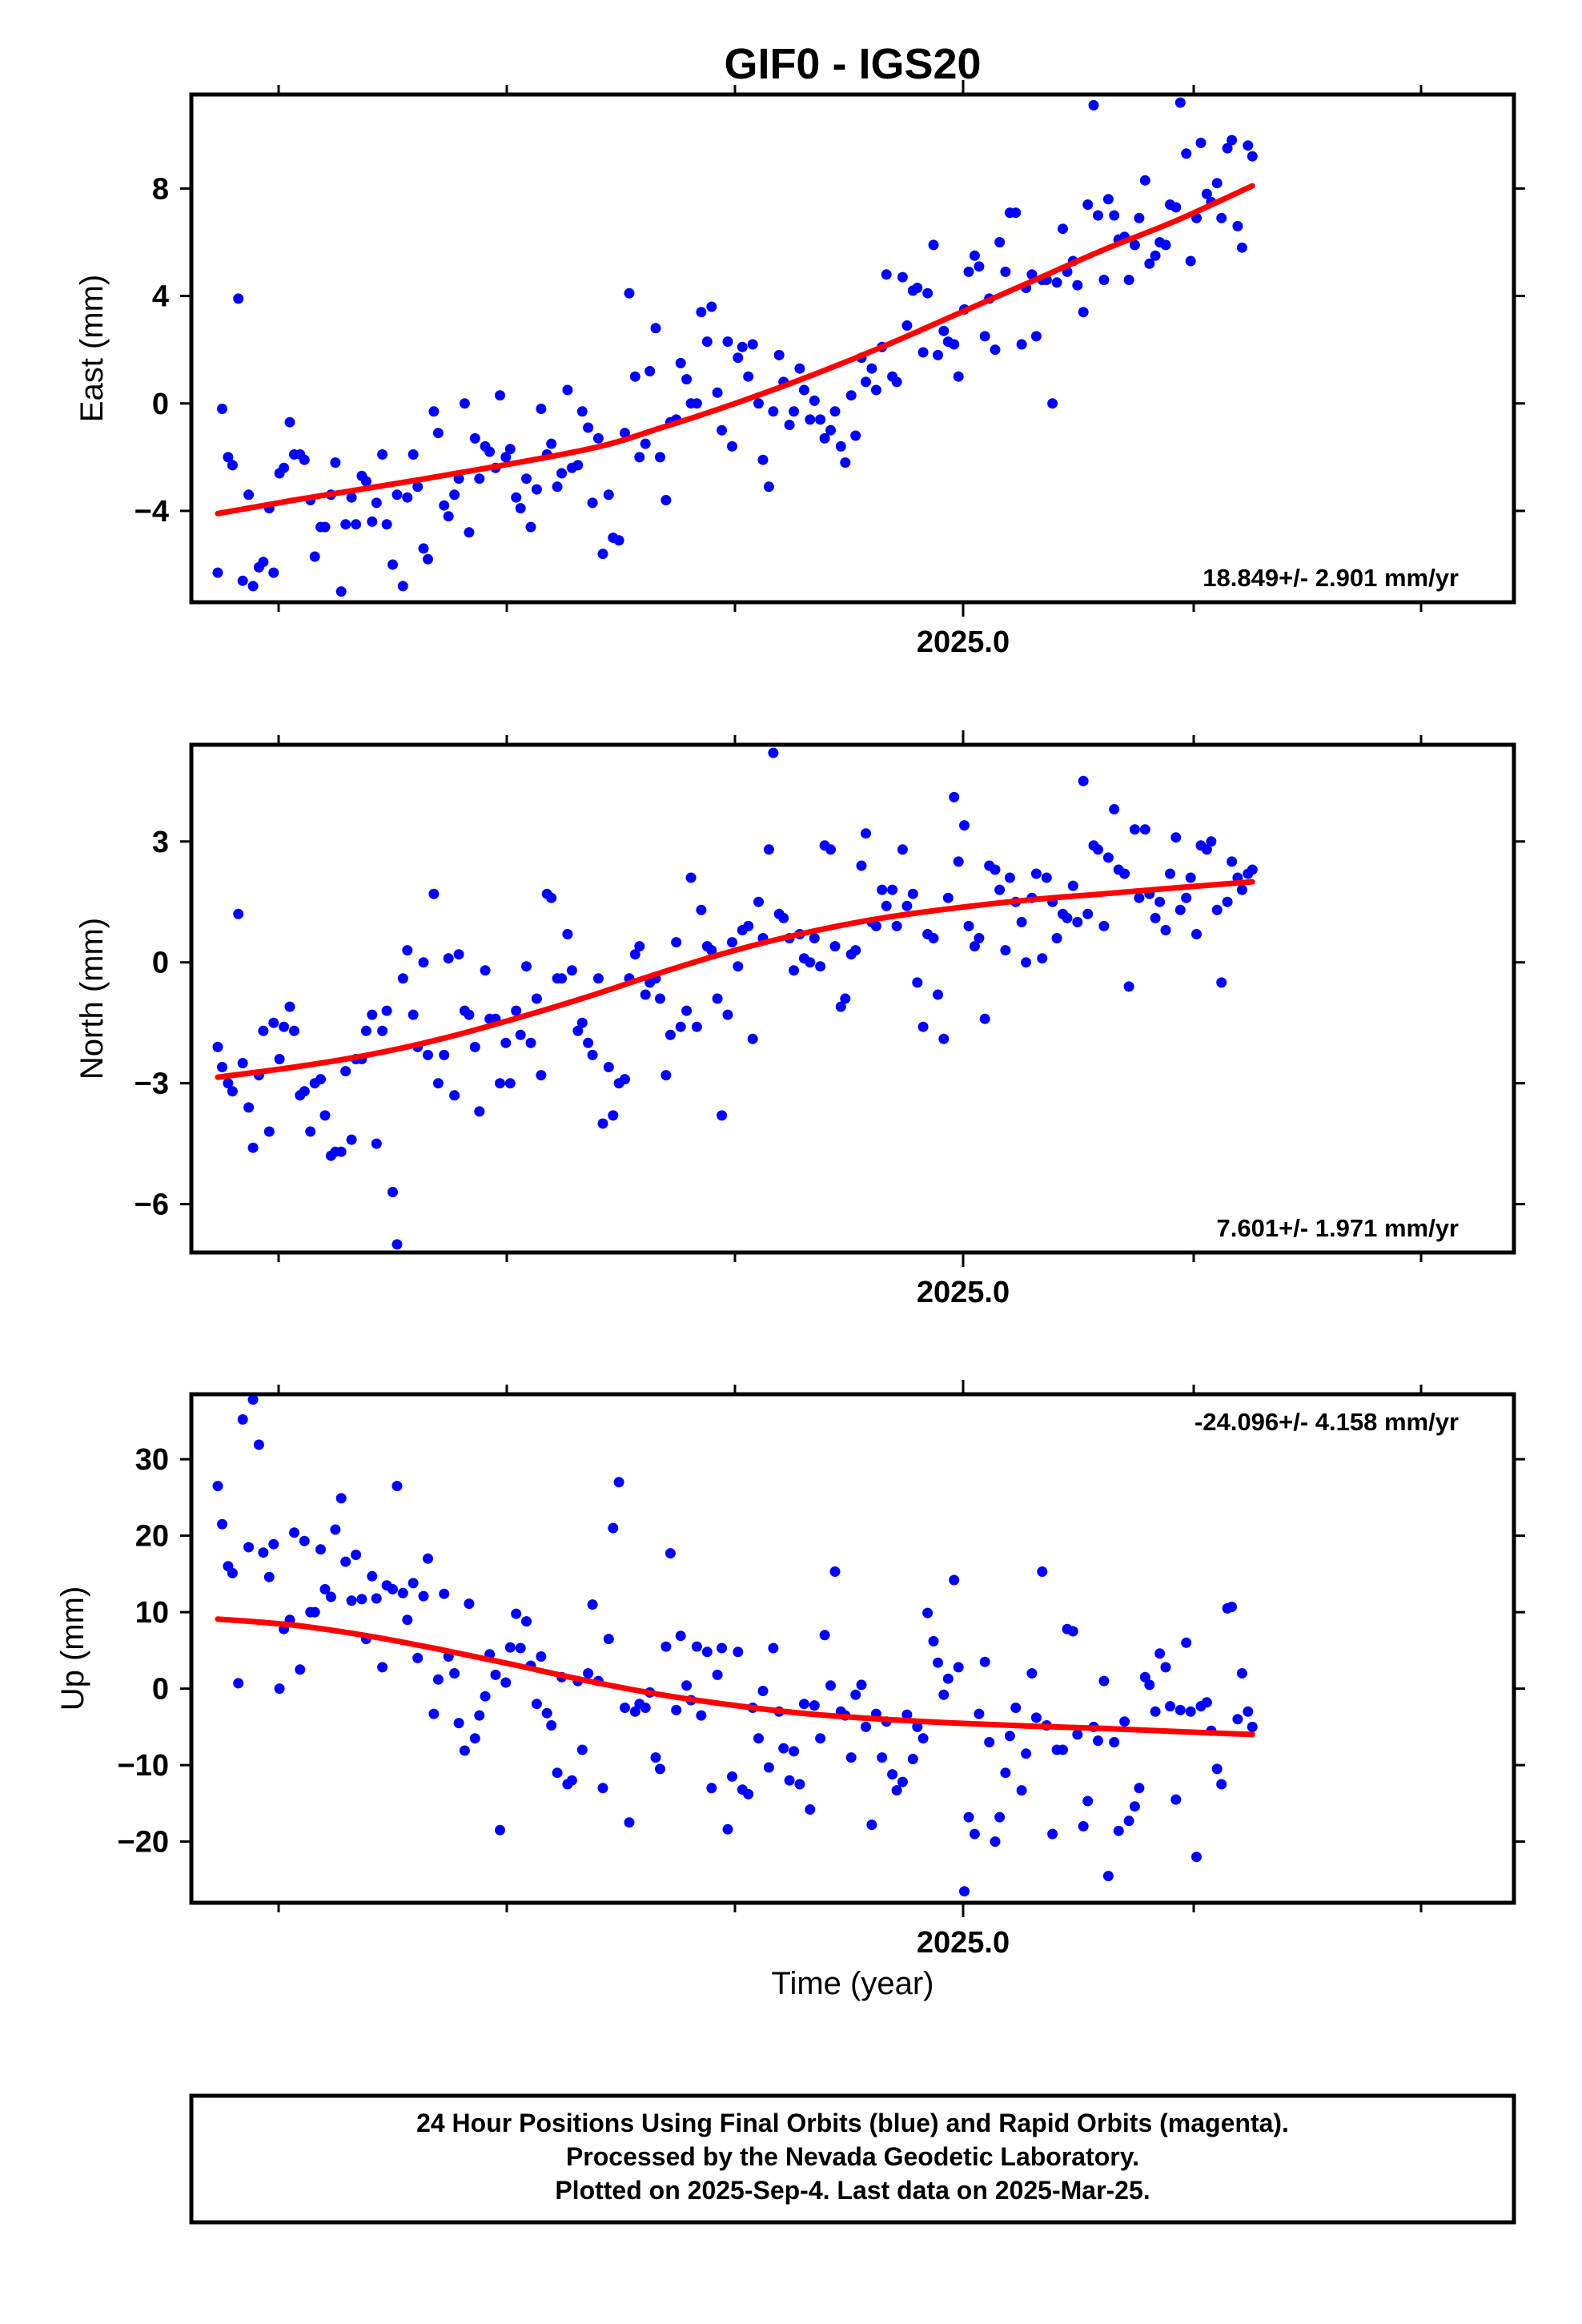 The width and height of the screenshot is (1582, 2324). I want to click on fit-curve, so click(735, 1677).